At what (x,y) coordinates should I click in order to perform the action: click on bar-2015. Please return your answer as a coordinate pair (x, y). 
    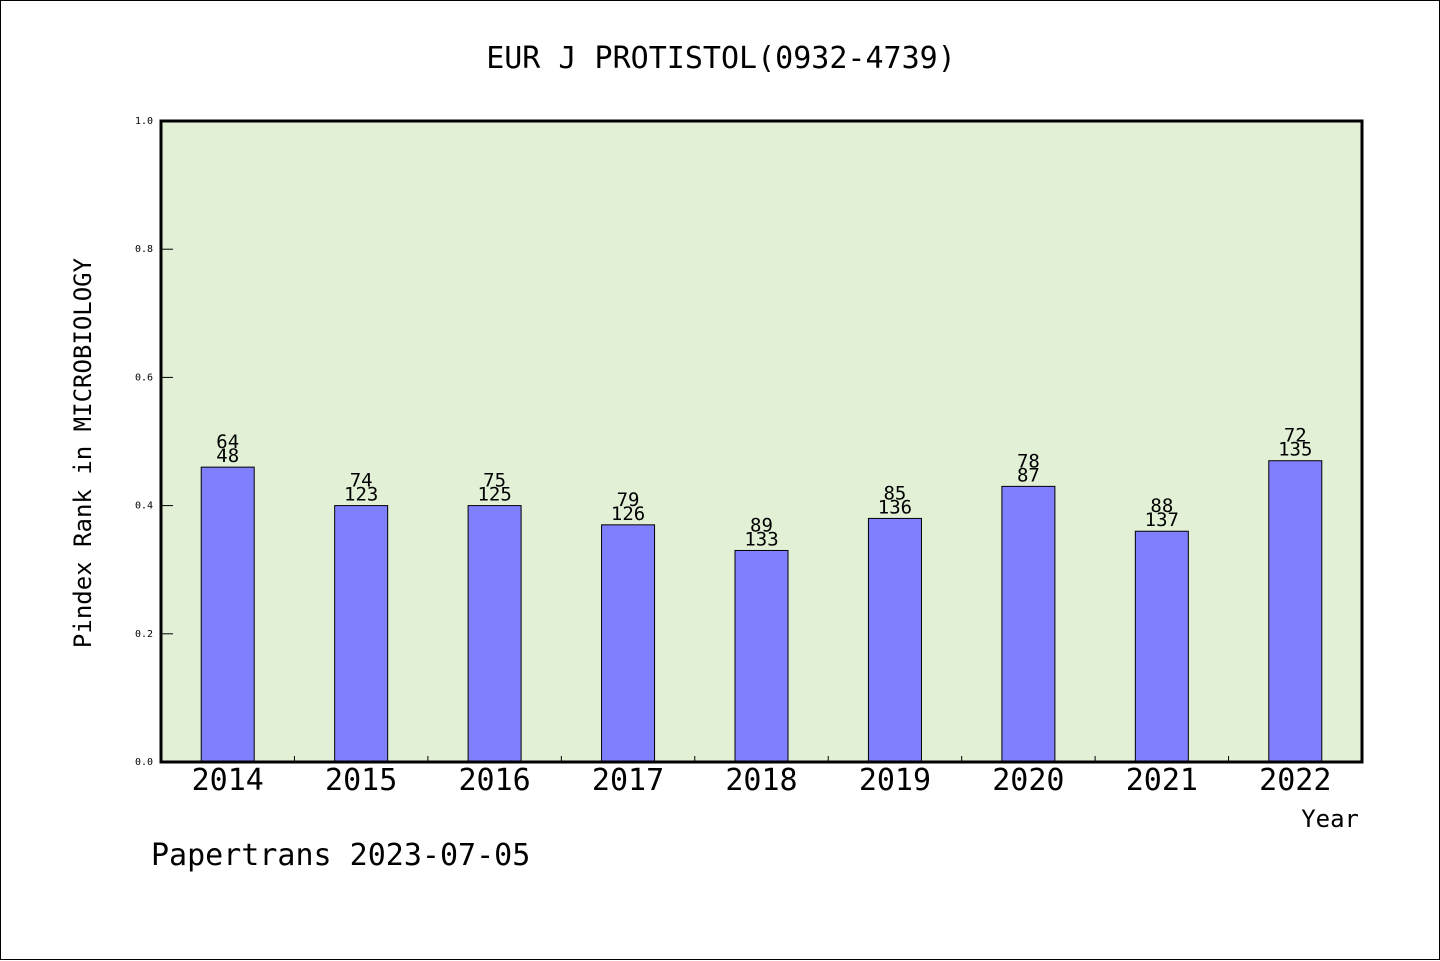
    Looking at the image, I should click on (361, 634).